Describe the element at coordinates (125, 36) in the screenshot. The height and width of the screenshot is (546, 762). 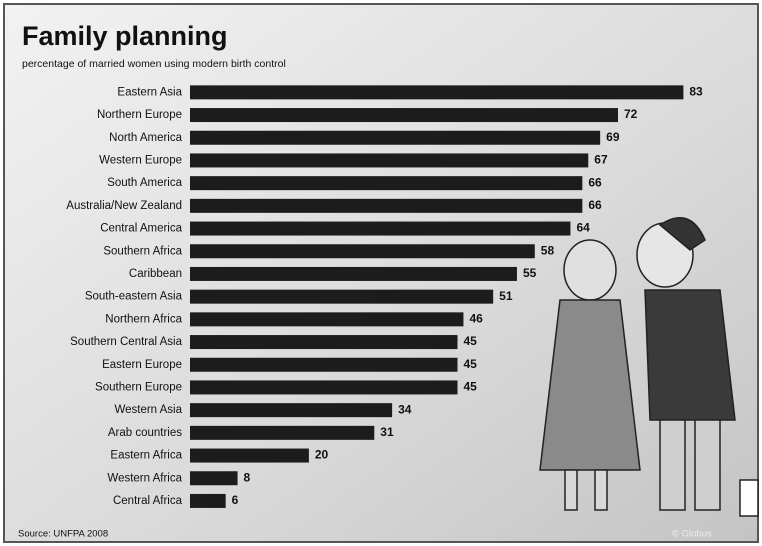
I see `chart-title: Family planning` at that location.